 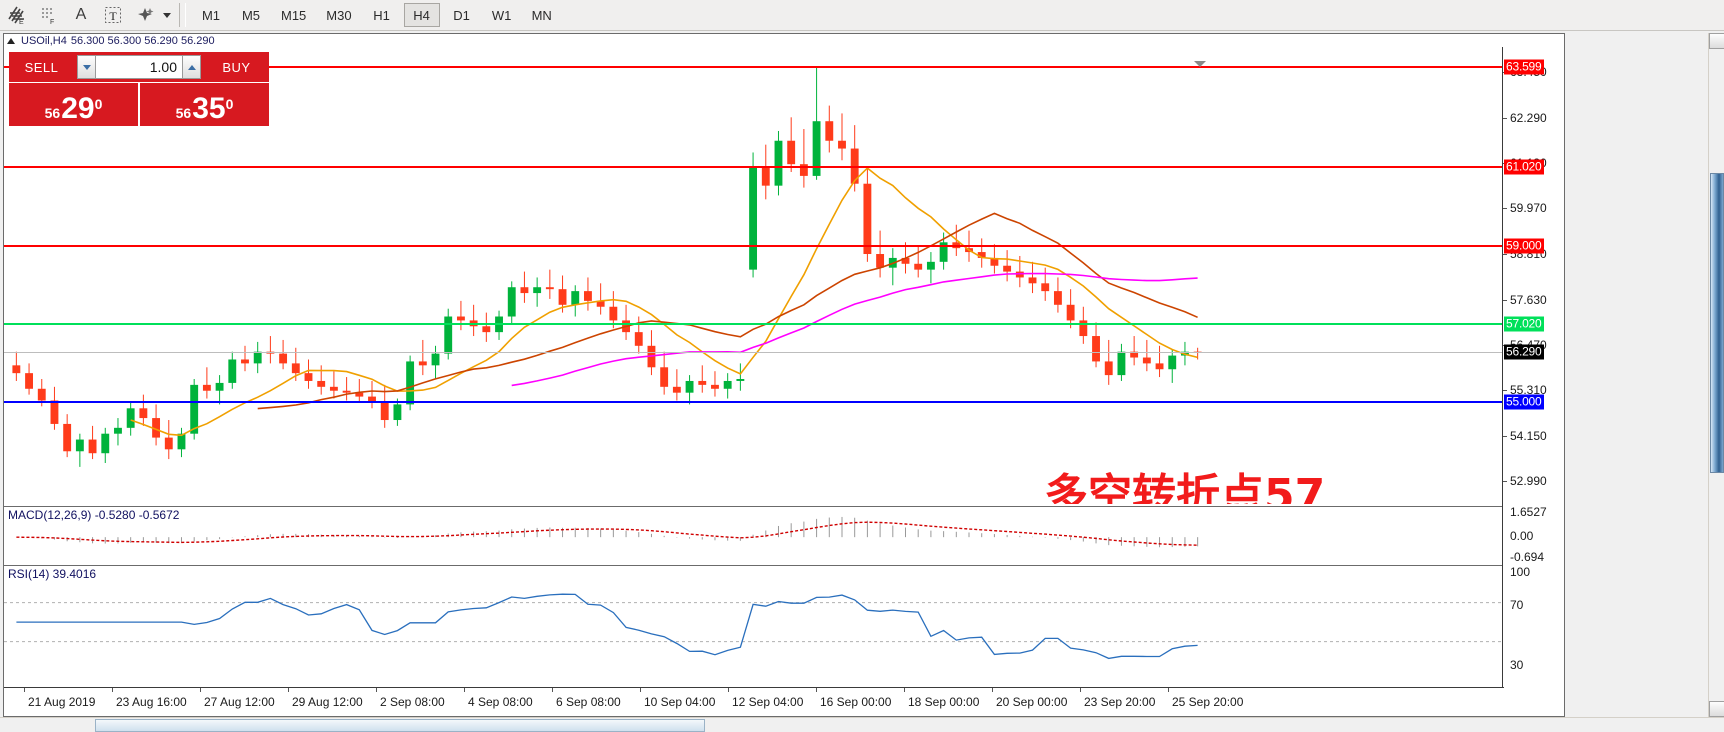 What do you see at coordinates (784, 40) in the screenshot?
I see `chart-symbol-header: USOil,H4 56.300 56.300 56.290 56.290` at bounding box center [784, 40].